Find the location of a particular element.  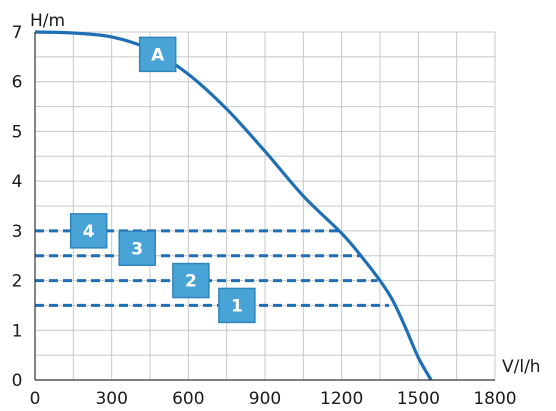

badge-point-4-label: 4 is located at coordinates (89, 232).